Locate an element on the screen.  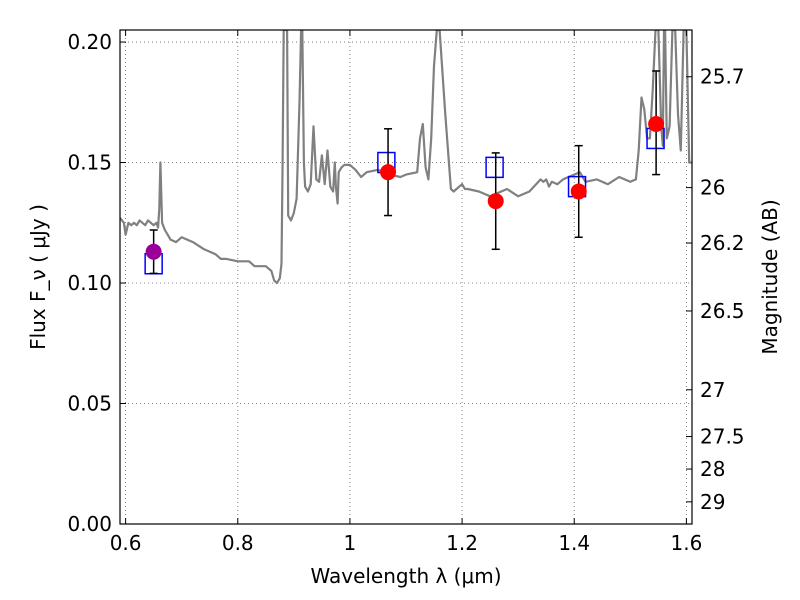
x-tick-label: 1.2 is located at coordinates (462, 543).